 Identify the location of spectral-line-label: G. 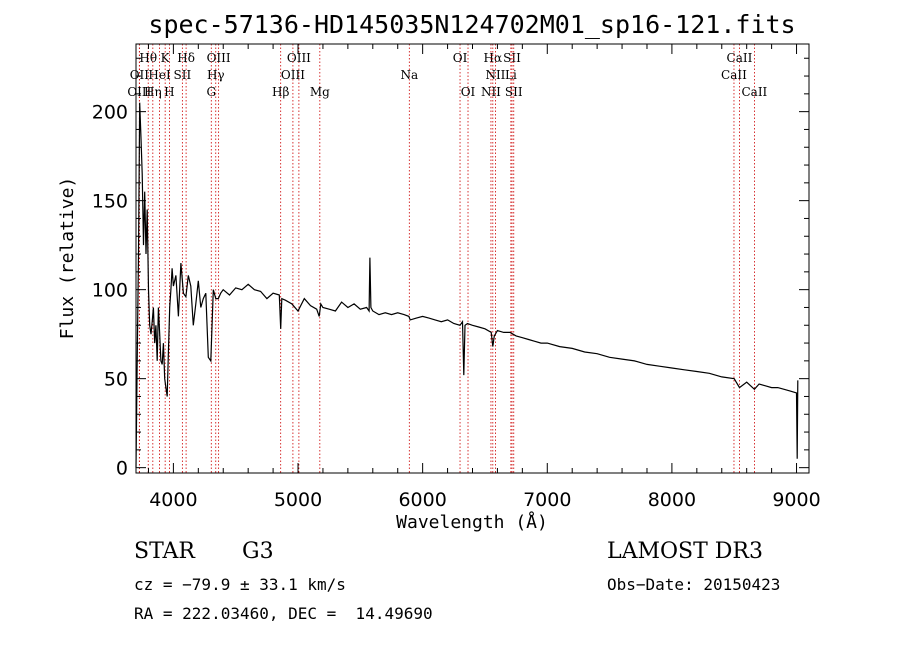
(211, 92).